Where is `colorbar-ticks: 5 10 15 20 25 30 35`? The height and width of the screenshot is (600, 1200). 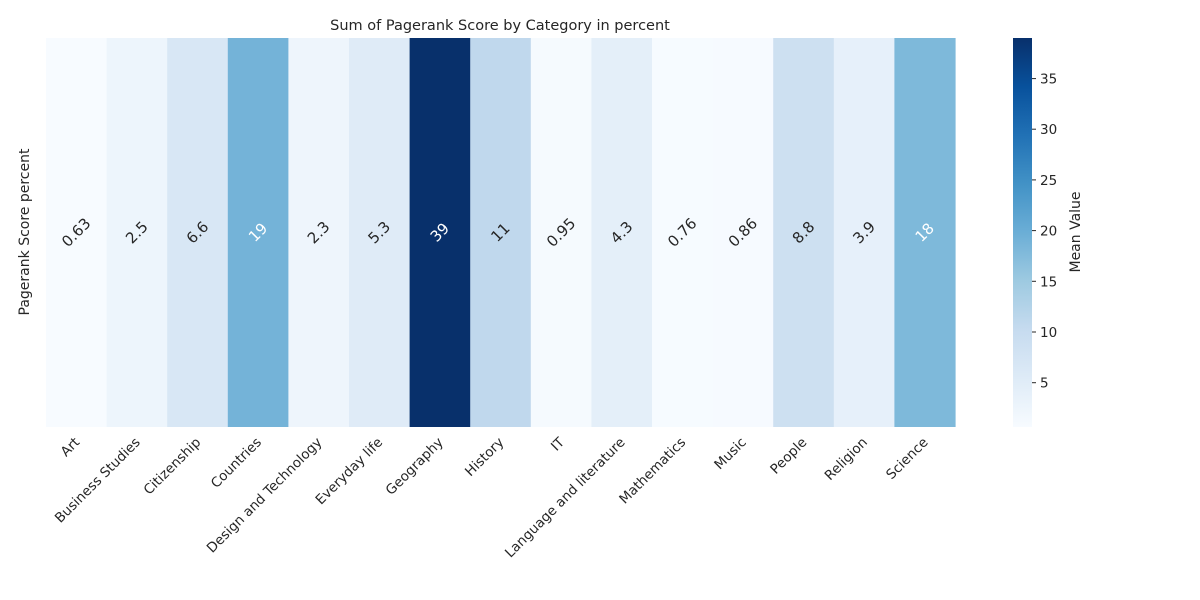
colorbar-ticks: 5 10 15 20 25 30 35 is located at coordinates (1044, 232).